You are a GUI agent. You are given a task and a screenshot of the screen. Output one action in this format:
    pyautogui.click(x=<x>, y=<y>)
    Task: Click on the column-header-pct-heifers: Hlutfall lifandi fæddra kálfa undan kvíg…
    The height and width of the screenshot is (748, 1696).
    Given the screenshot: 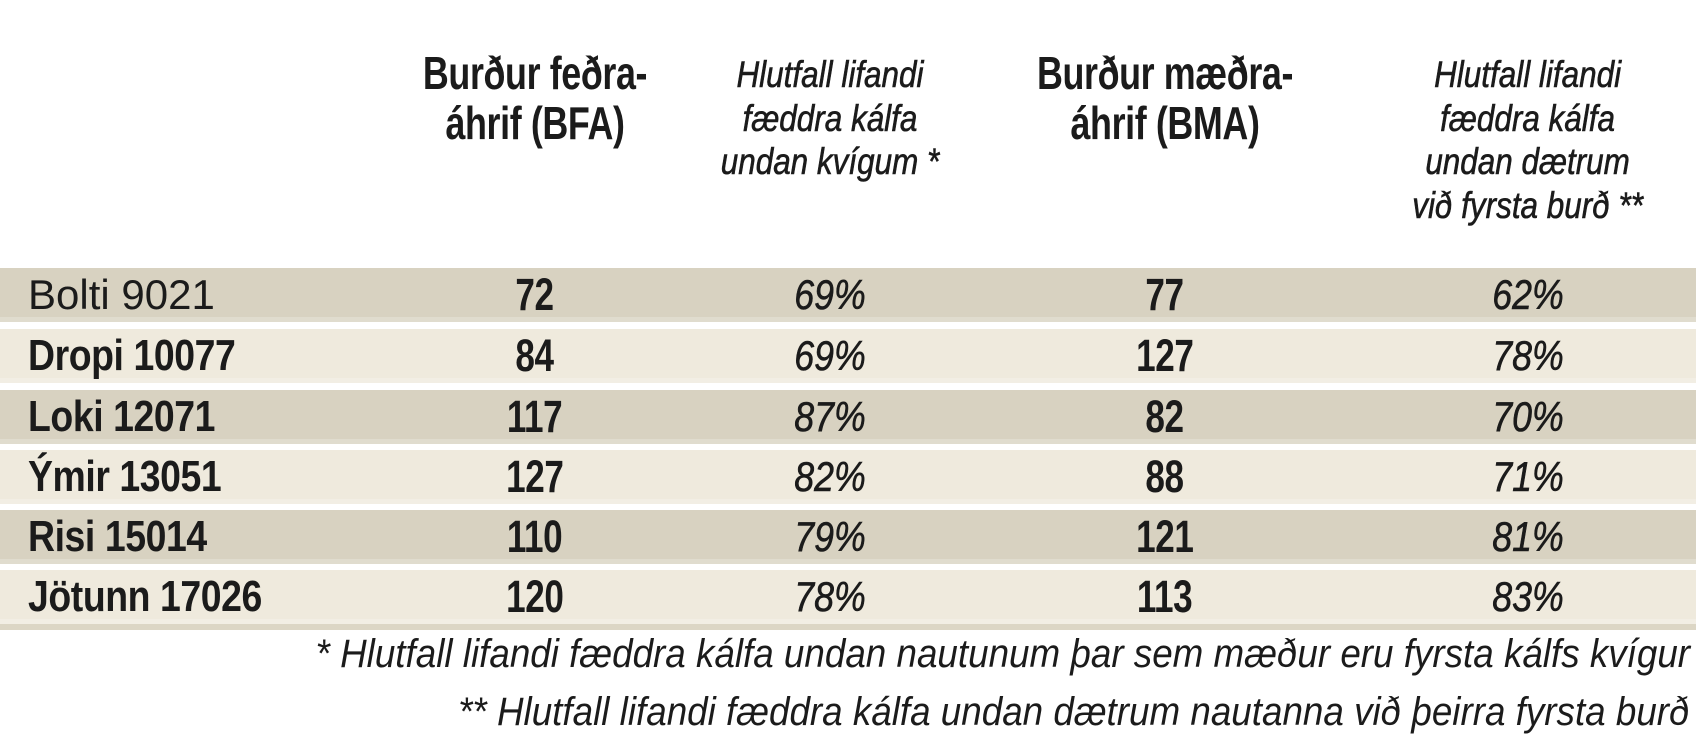 What is the action you would take?
    pyautogui.click(x=830, y=138)
    